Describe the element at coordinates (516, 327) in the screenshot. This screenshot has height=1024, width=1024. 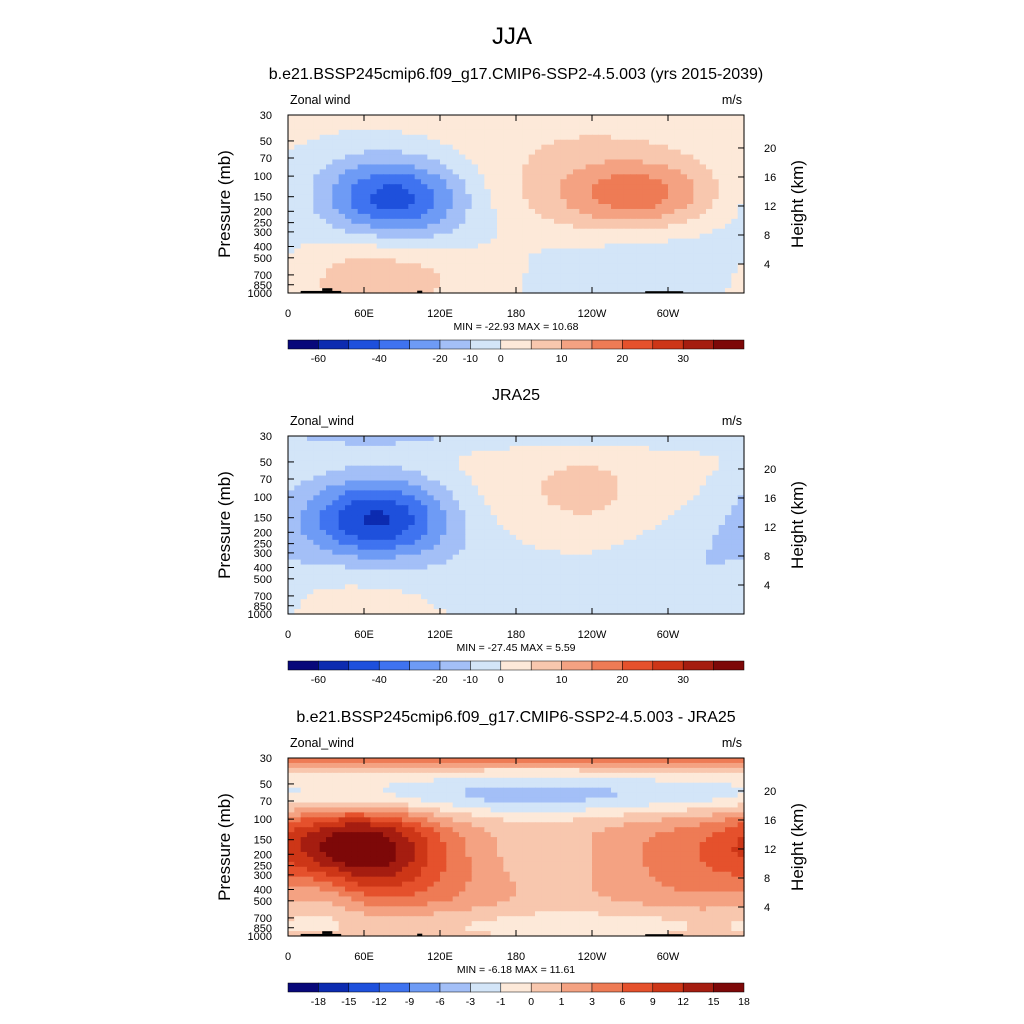
I see `min-max-stats: MIN = -22.93 MAX = 10.68` at that location.